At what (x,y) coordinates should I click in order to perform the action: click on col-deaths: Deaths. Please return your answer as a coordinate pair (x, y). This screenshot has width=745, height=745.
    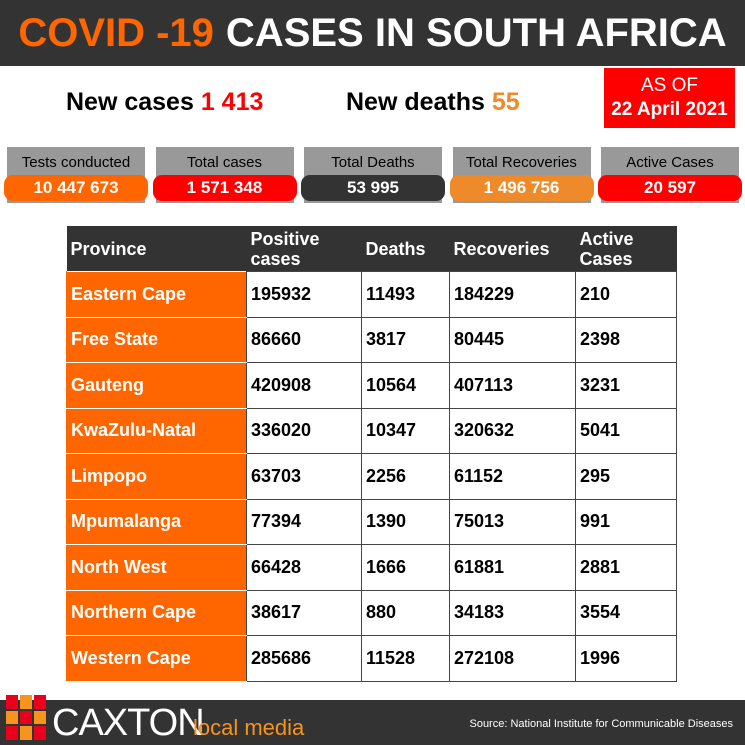
    Looking at the image, I should click on (405, 249).